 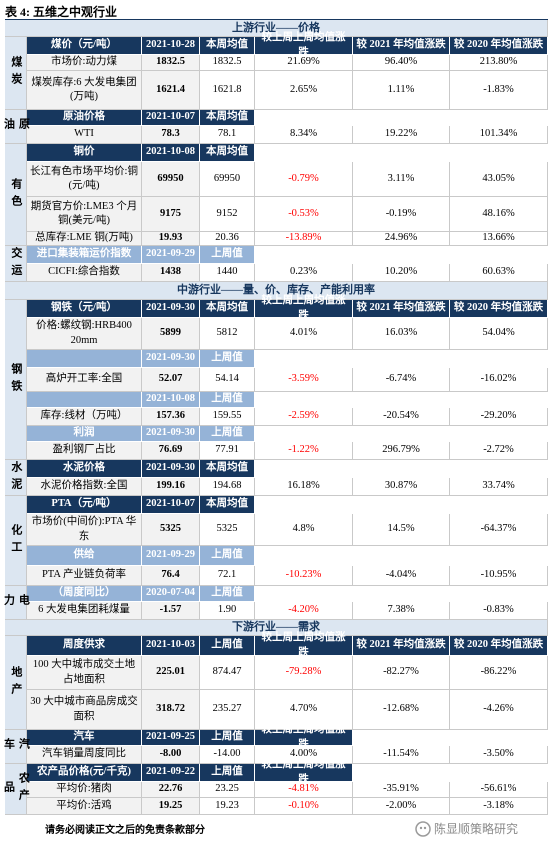 I want to click on subheader-cell, so click(x=84, y=400).